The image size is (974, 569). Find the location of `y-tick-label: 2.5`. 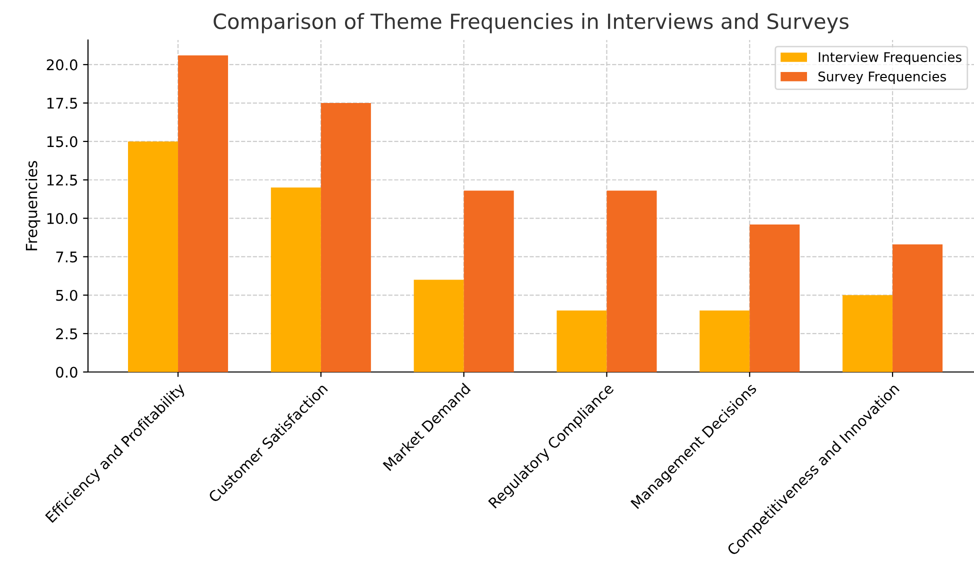

y-tick-label: 2.5 is located at coordinates (67, 334).